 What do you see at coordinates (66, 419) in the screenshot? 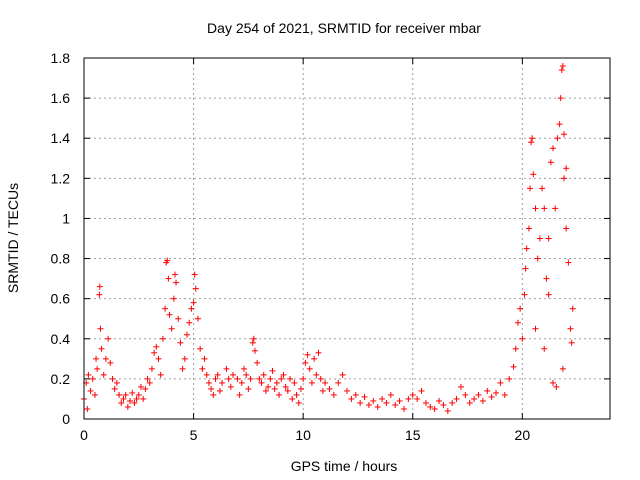
I see `y-tick-label: 0` at bounding box center [66, 419].